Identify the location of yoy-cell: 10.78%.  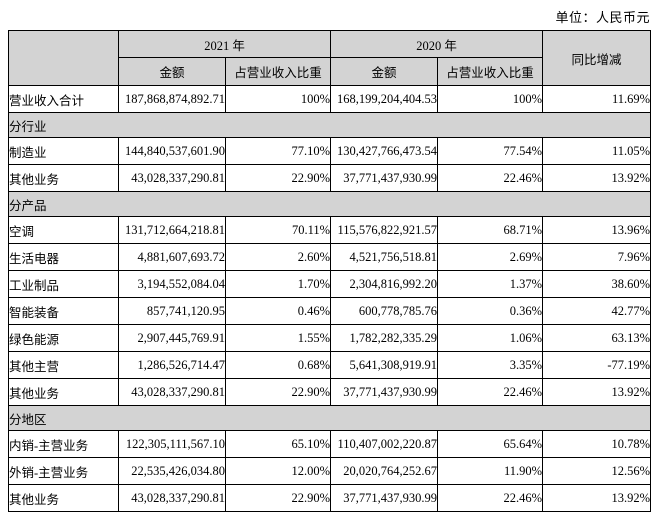
(597, 444).